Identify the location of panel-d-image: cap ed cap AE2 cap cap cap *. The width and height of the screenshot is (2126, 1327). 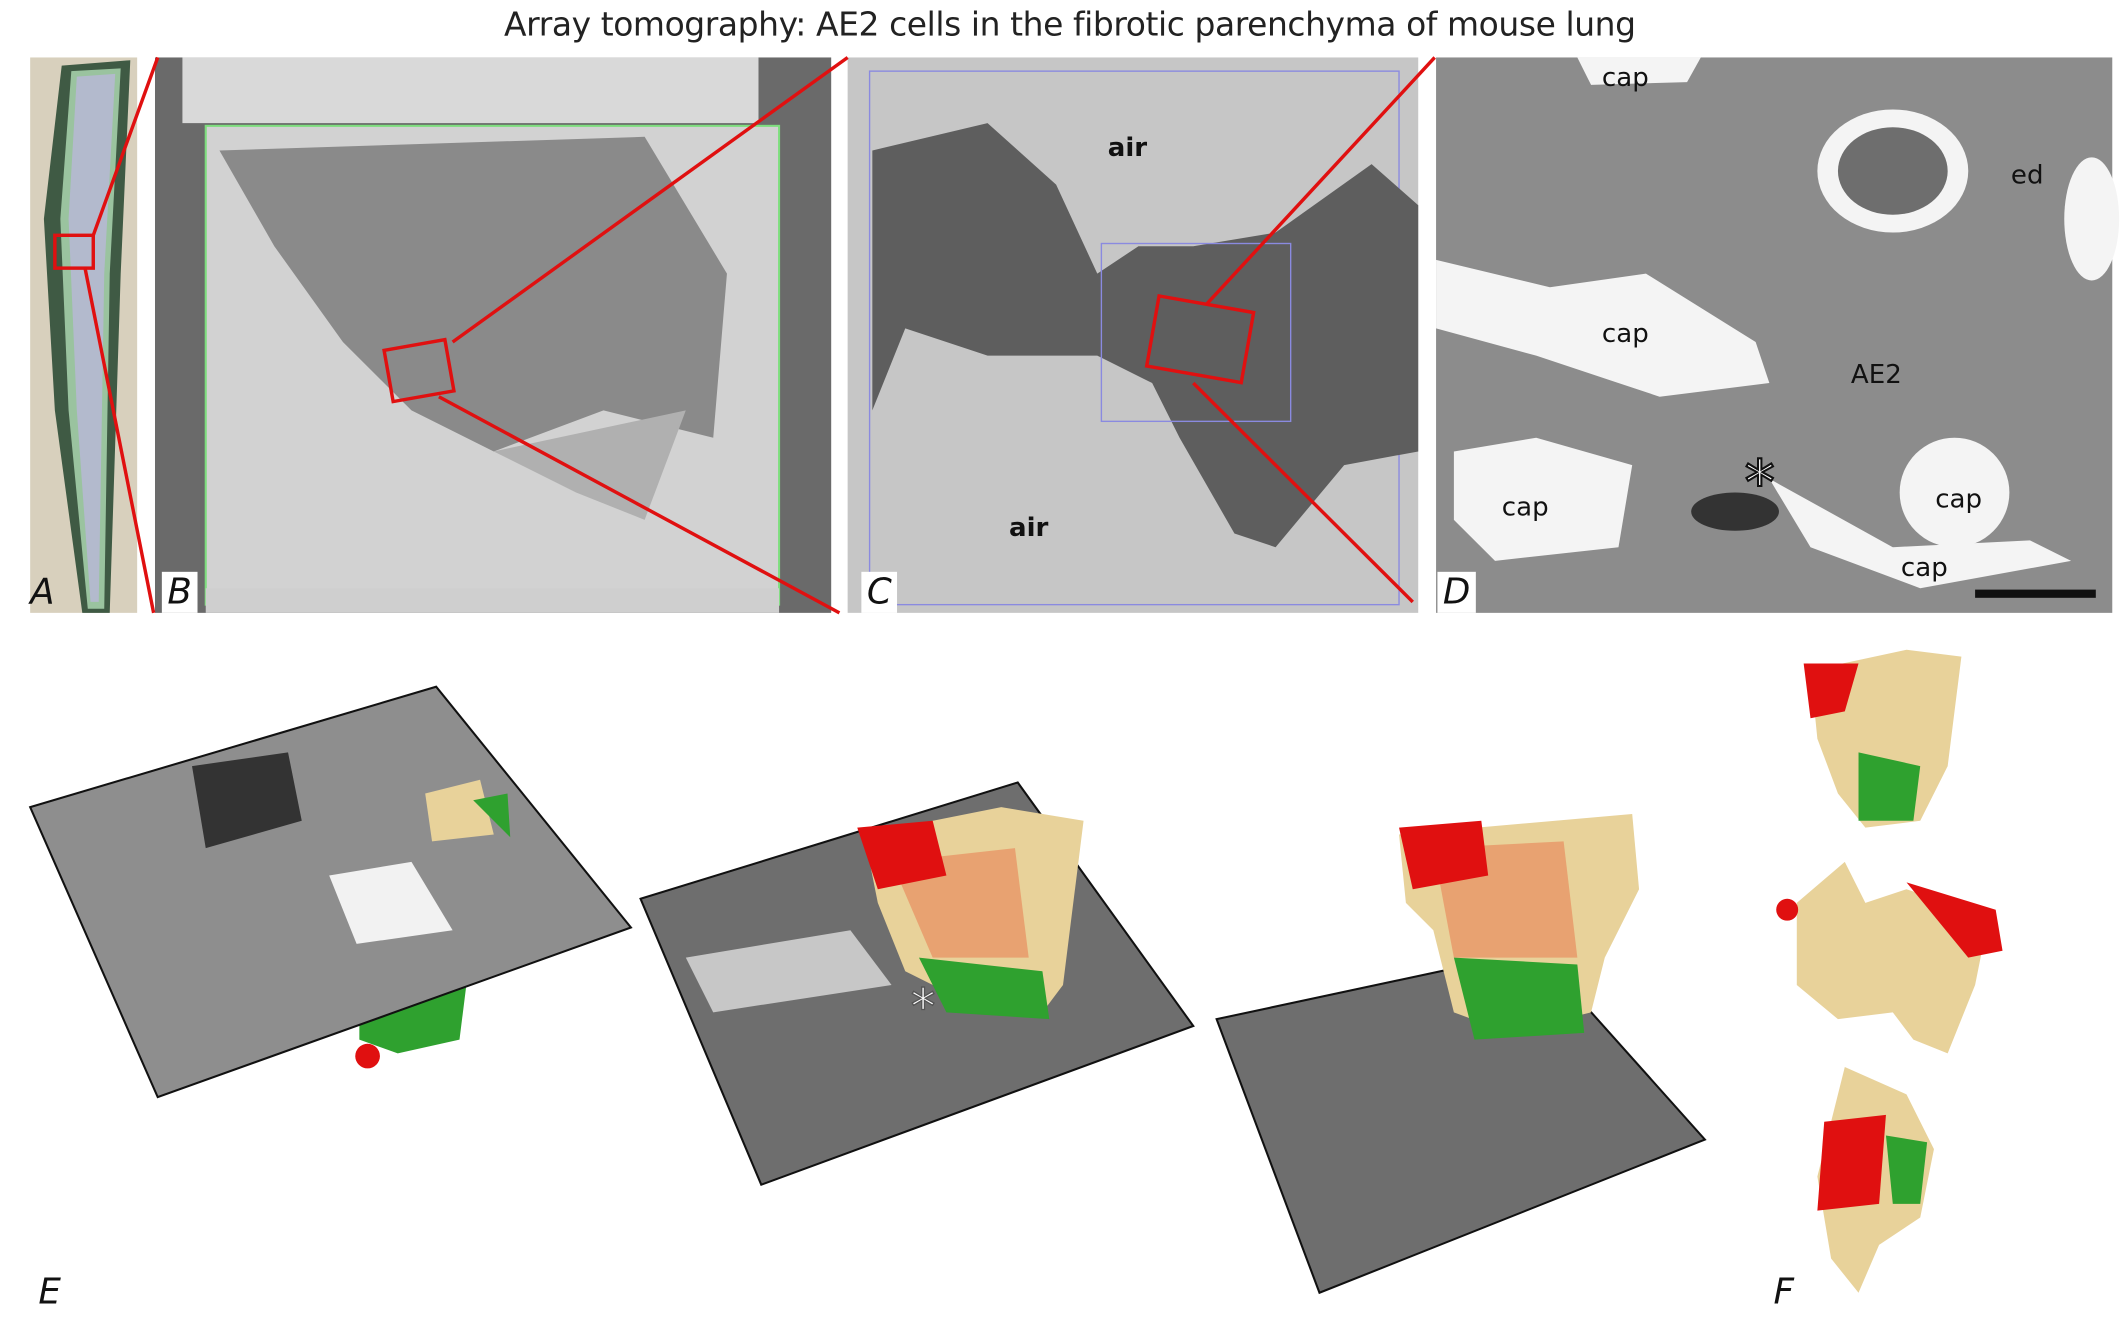
(1778, 335).